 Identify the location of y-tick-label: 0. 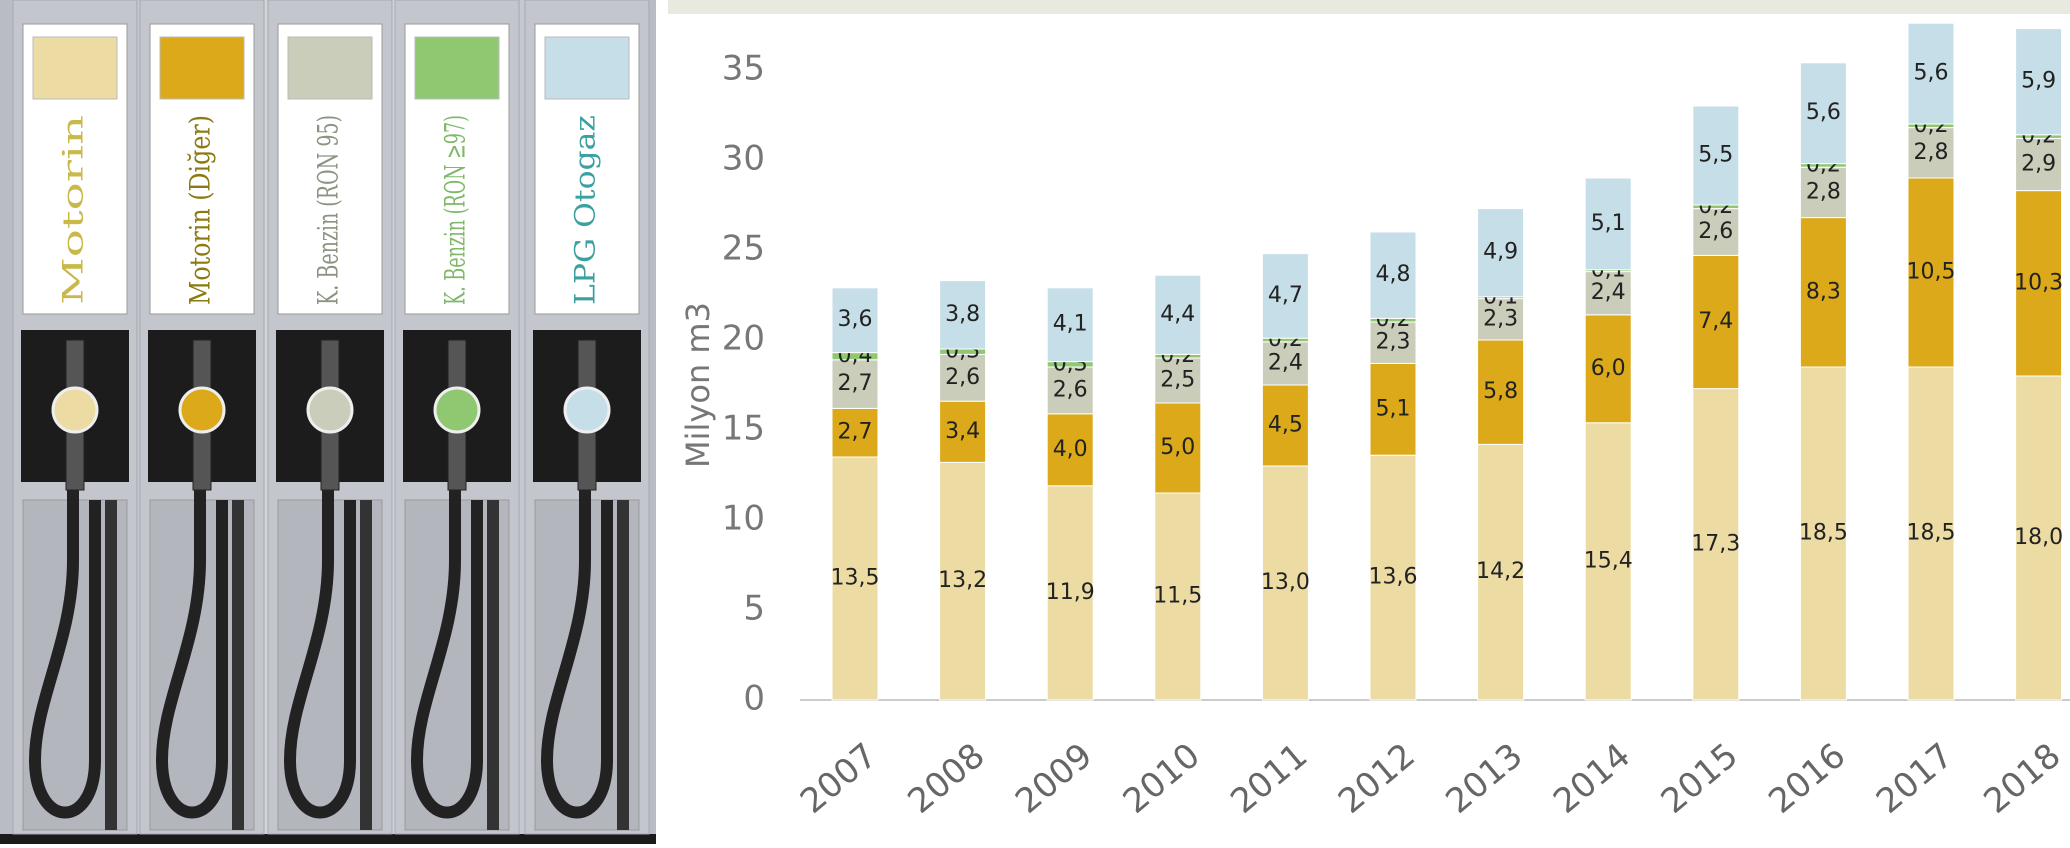
(754, 699).